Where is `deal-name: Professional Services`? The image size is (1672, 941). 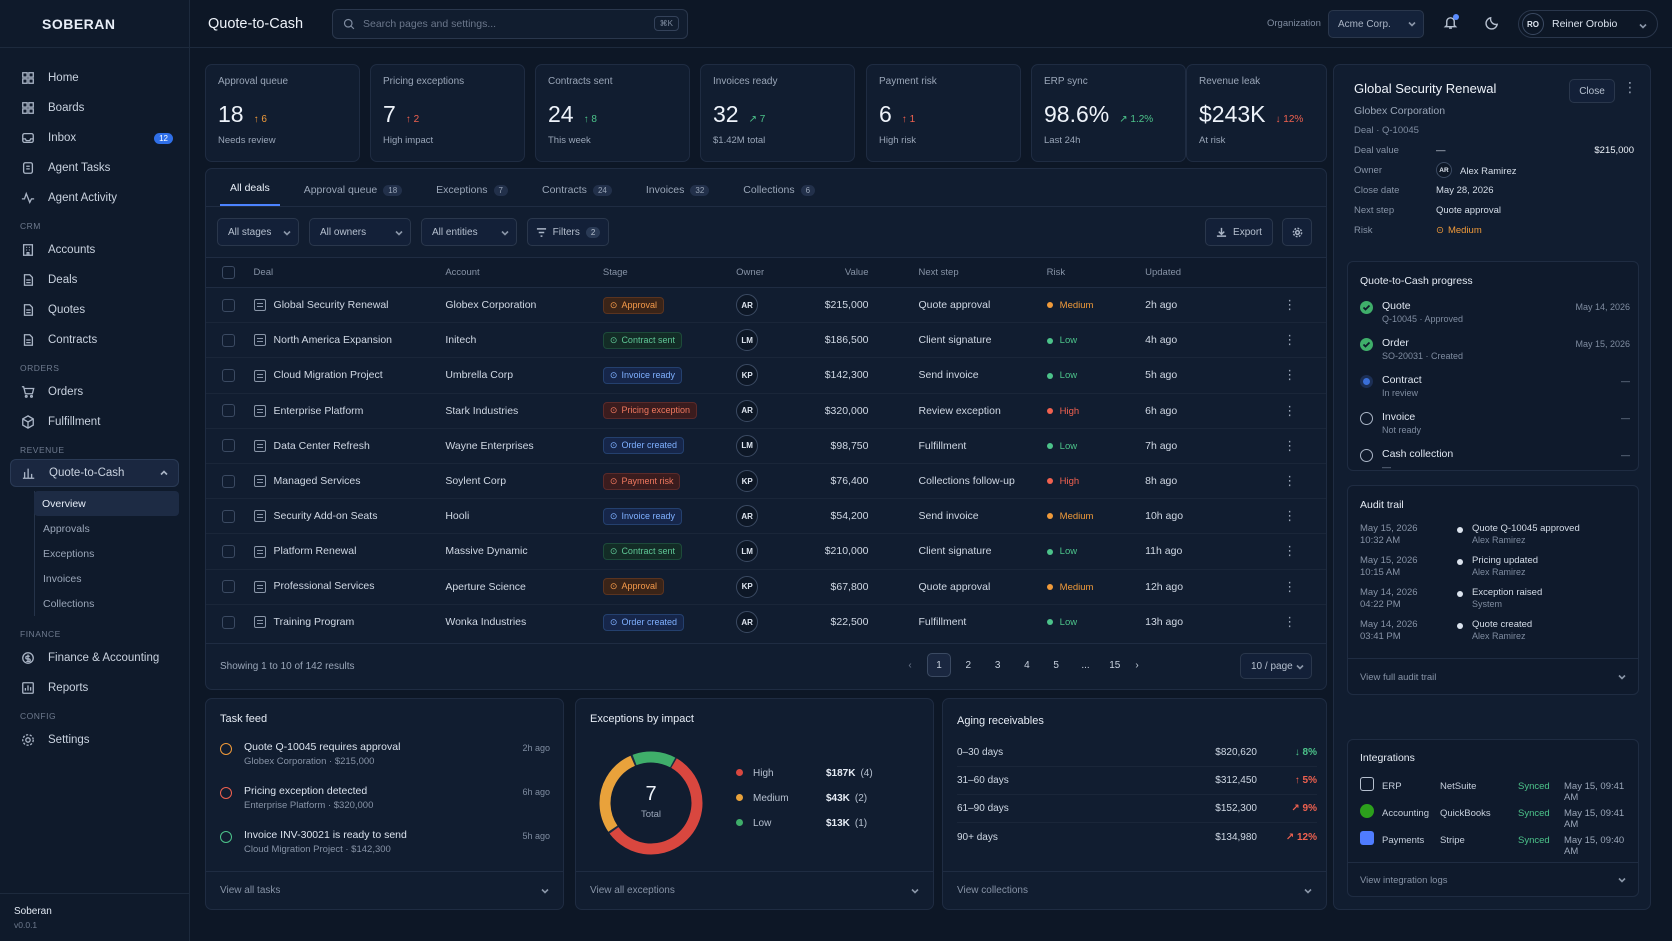
deal-name: Professional Services is located at coordinates (324, 586).